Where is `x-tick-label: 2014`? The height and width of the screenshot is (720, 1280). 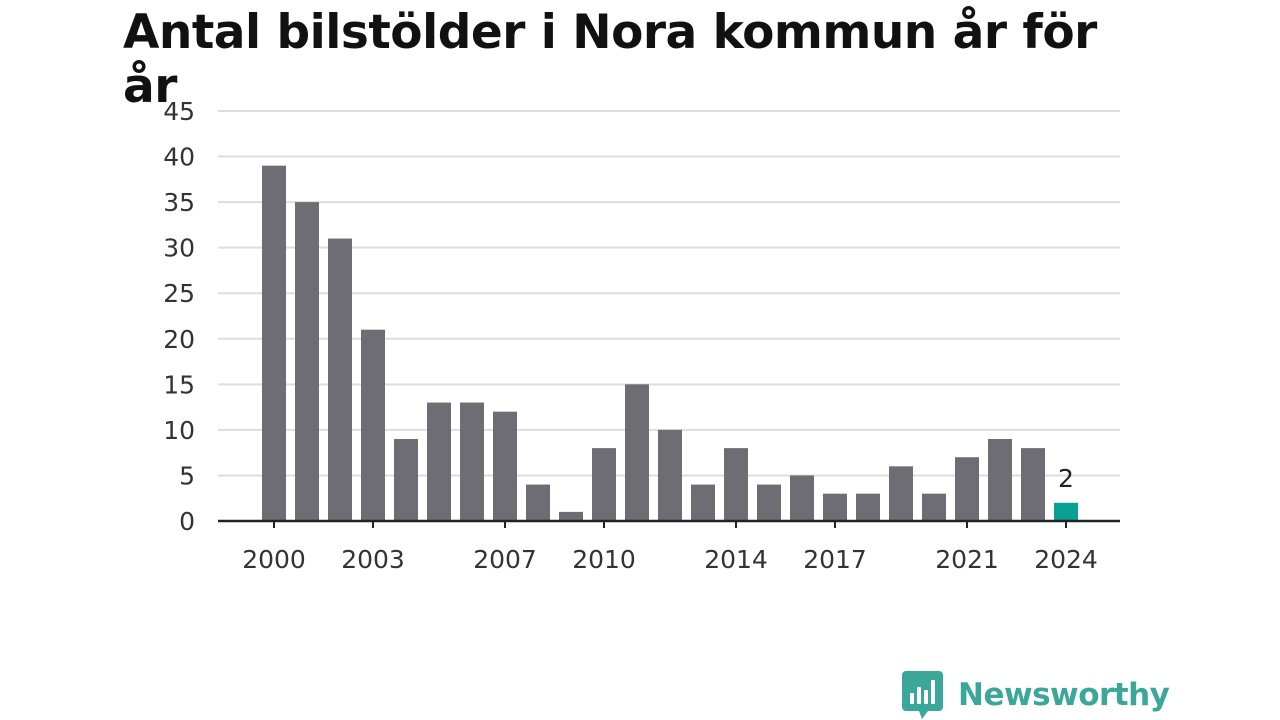 x-tick-label: 2014 is located at coordinates (736, 559).